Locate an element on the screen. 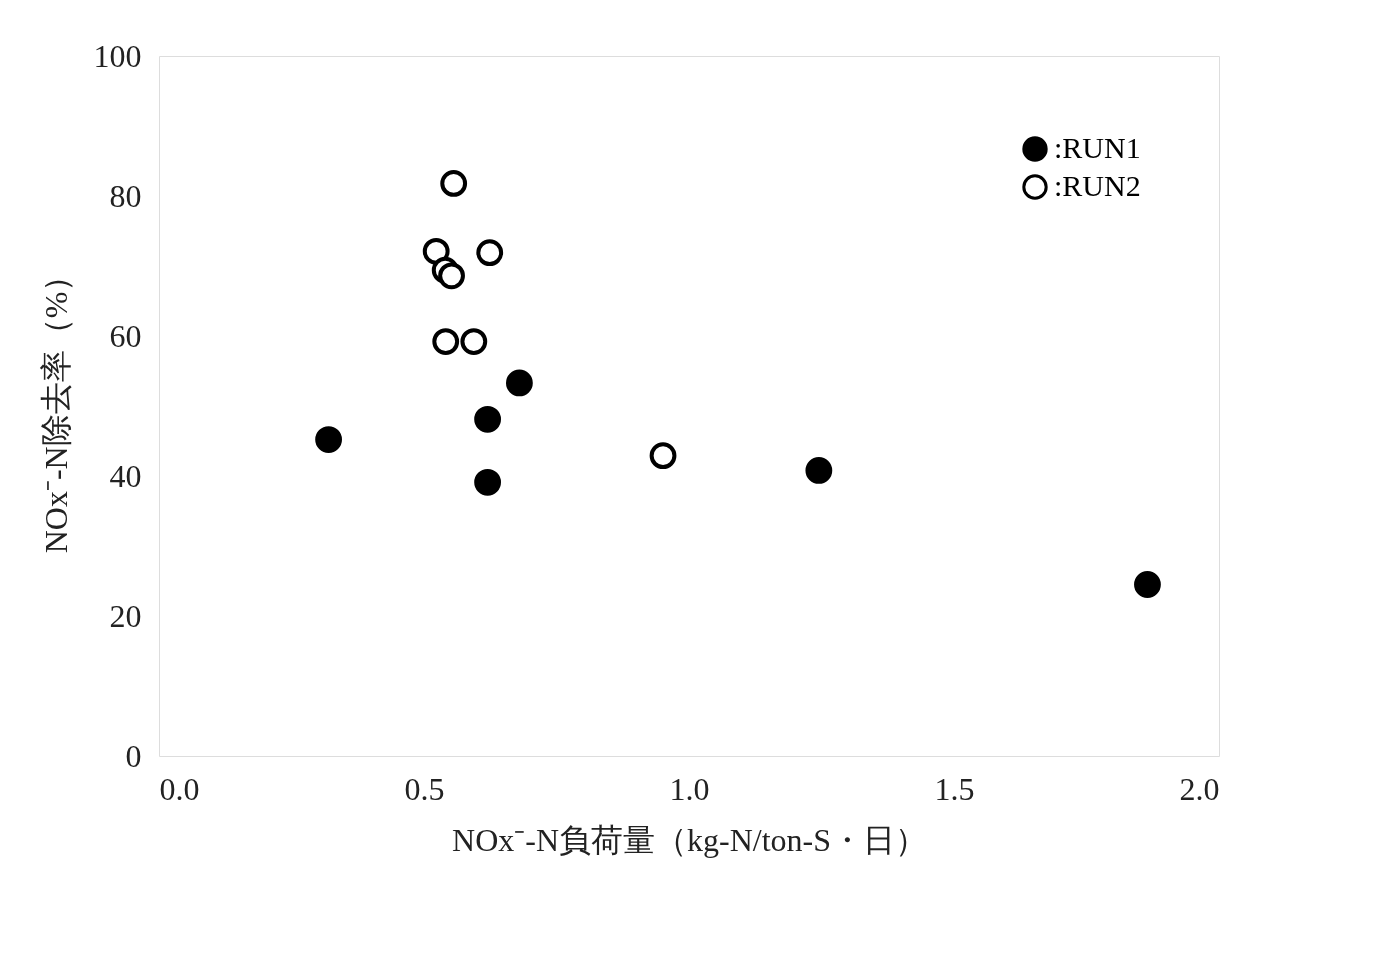  x-tick-label: 0.0 is located at coordinates (179, 788).